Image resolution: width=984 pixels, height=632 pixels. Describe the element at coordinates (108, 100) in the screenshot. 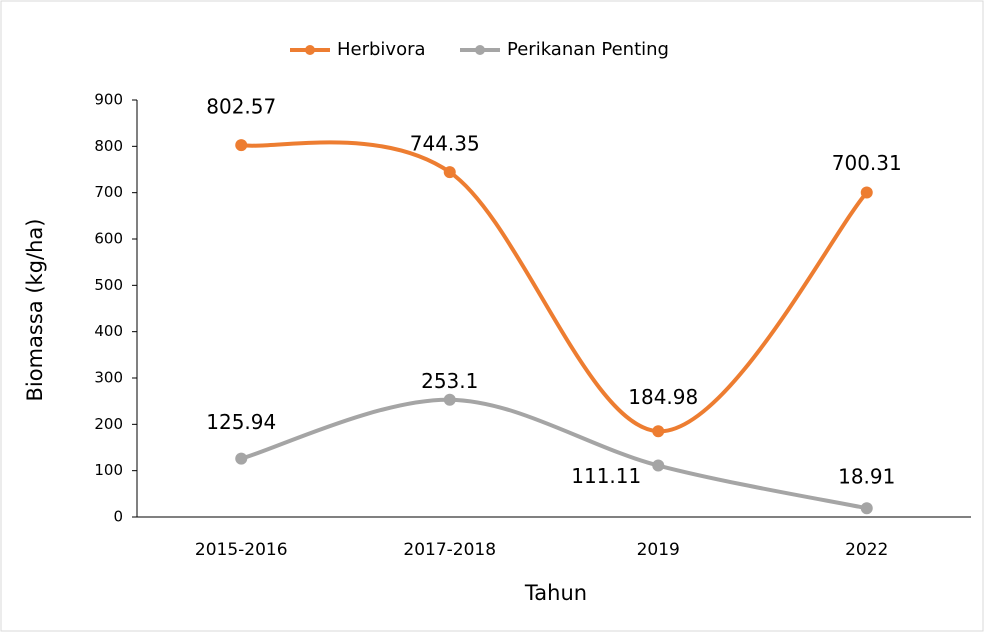

I see `y-tick-label: 900` at that location.